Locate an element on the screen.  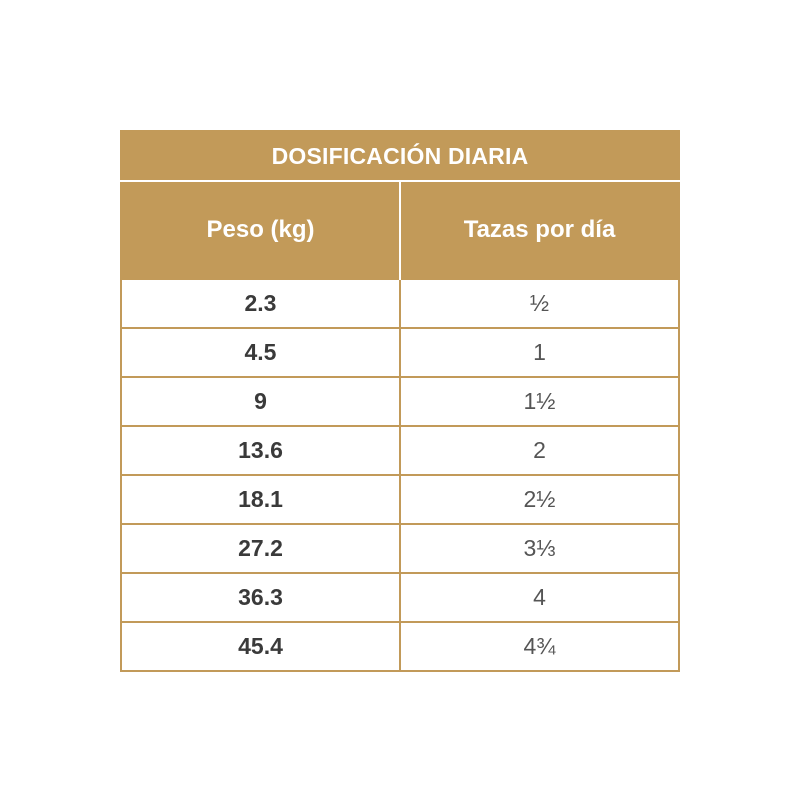
title-row: DOSIFICACIÓN DIARIA is located at coordinates (400, 156).